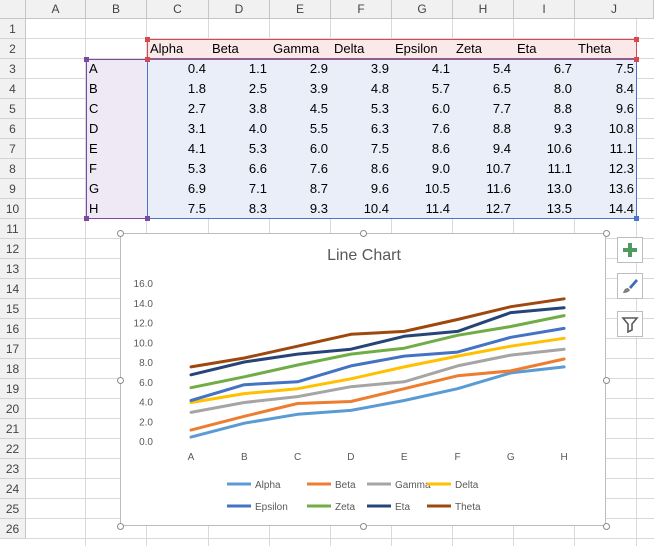 The image size is (654, 546). I want to click on value-cell: 2.9, so click(318, 68).